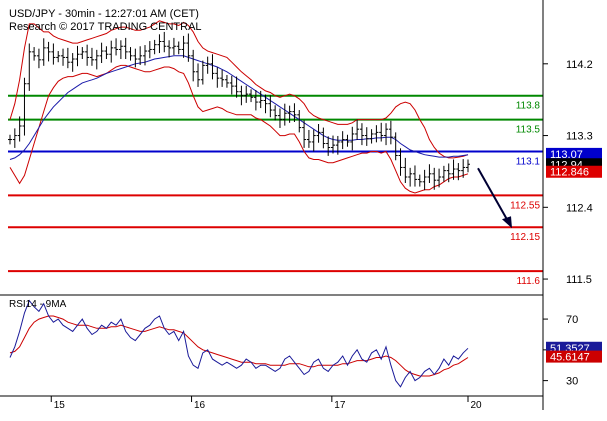  Describe the element at coordinates (476, 405) in the screenshot. I see `x-tick-label: 20` at that location.